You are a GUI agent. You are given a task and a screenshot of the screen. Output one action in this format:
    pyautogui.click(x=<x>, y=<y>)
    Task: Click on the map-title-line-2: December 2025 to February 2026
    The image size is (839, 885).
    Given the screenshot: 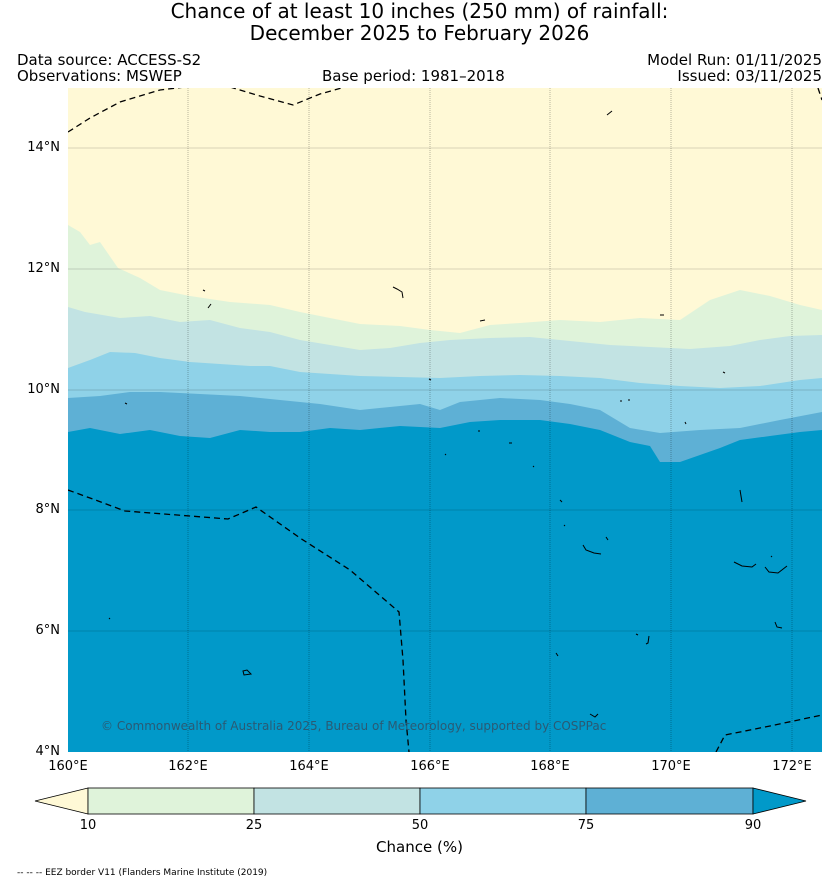 What is the action you would take?
    pyautogui.click(x=419, y=33)
    